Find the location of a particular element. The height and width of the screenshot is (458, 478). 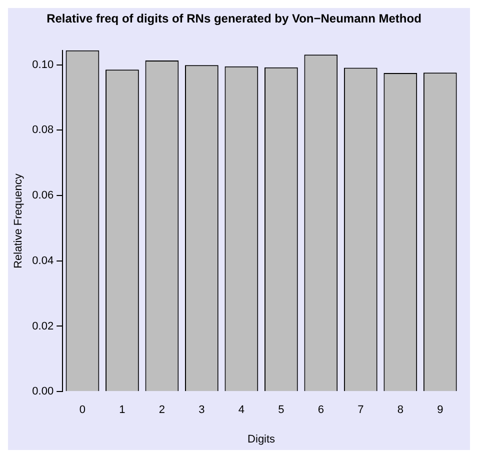

x-axis-title: Digits is located at coordinates (262, 439).